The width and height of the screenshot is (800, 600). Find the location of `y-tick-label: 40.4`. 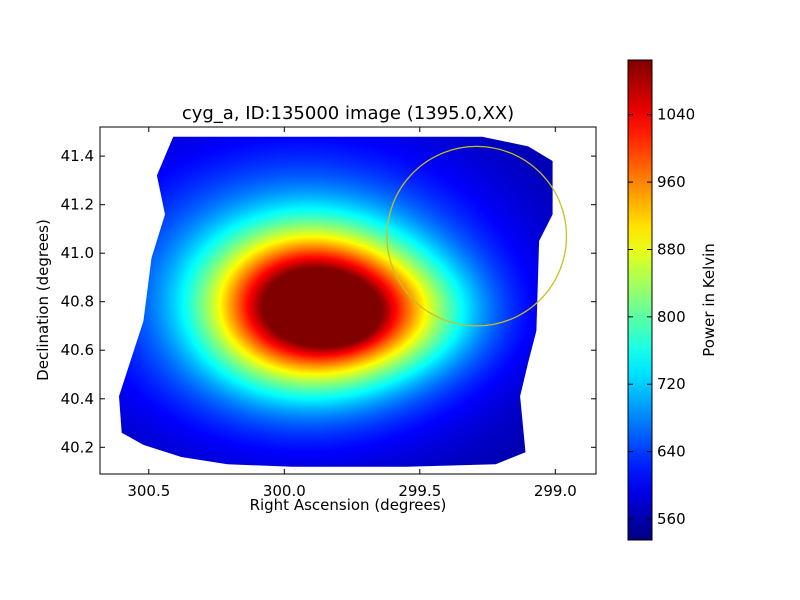

y-tick-label: 40.4 is located at coordinates (77, 399).